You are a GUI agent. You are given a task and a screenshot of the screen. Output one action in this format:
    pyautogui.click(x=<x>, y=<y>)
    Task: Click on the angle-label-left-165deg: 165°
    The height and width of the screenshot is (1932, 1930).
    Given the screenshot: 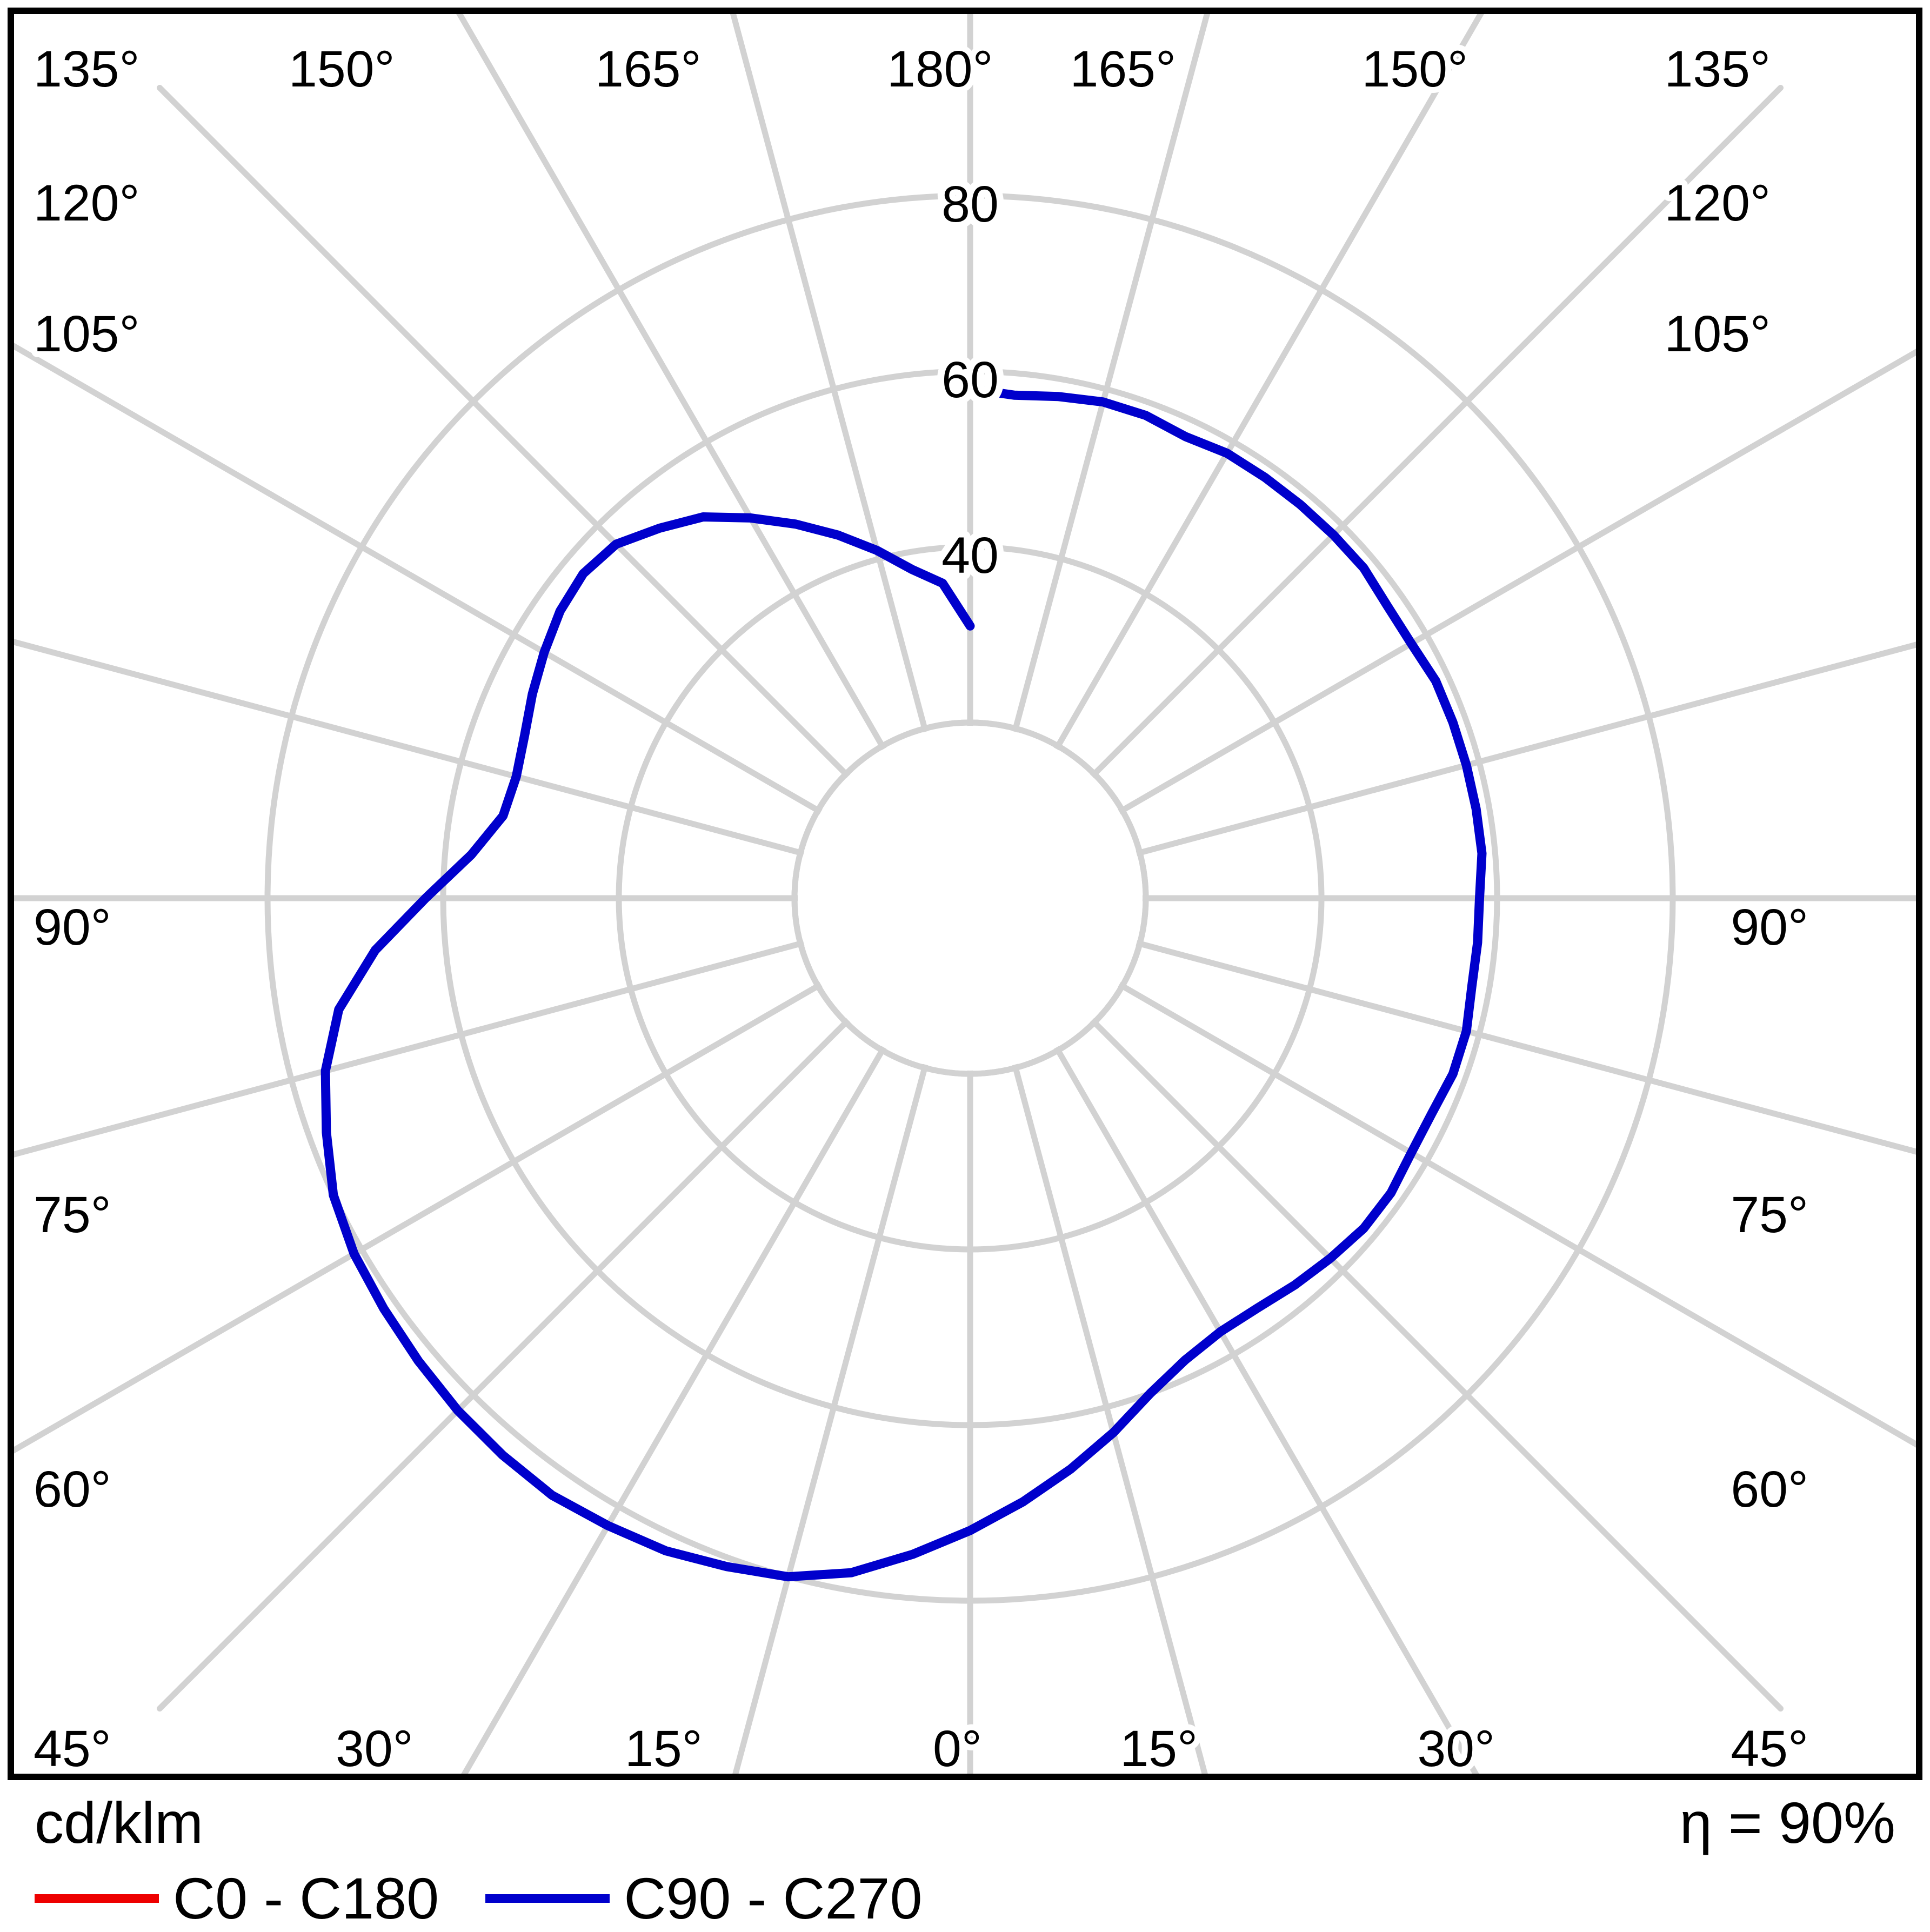 What is the action you would take?
    pyautogui.click(x=648, y=69)
    